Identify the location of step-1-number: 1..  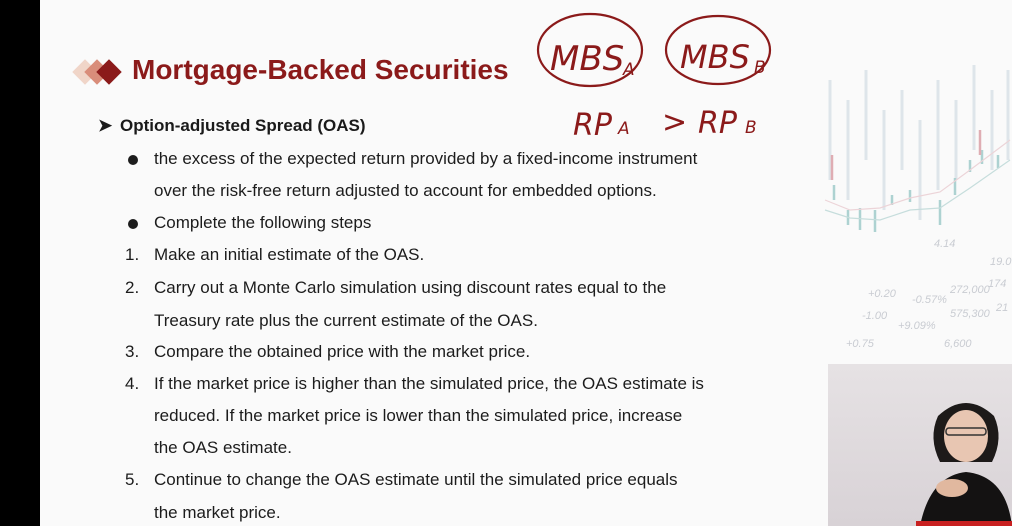
(132, 254).